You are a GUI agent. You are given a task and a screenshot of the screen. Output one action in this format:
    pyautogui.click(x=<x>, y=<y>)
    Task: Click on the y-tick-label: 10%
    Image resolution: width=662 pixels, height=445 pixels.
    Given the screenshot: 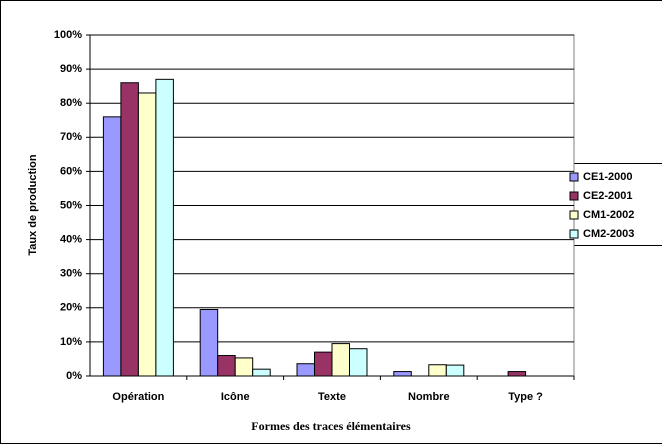 What is the action you would take?
    pyautogui.click(x=71, y=342)
    